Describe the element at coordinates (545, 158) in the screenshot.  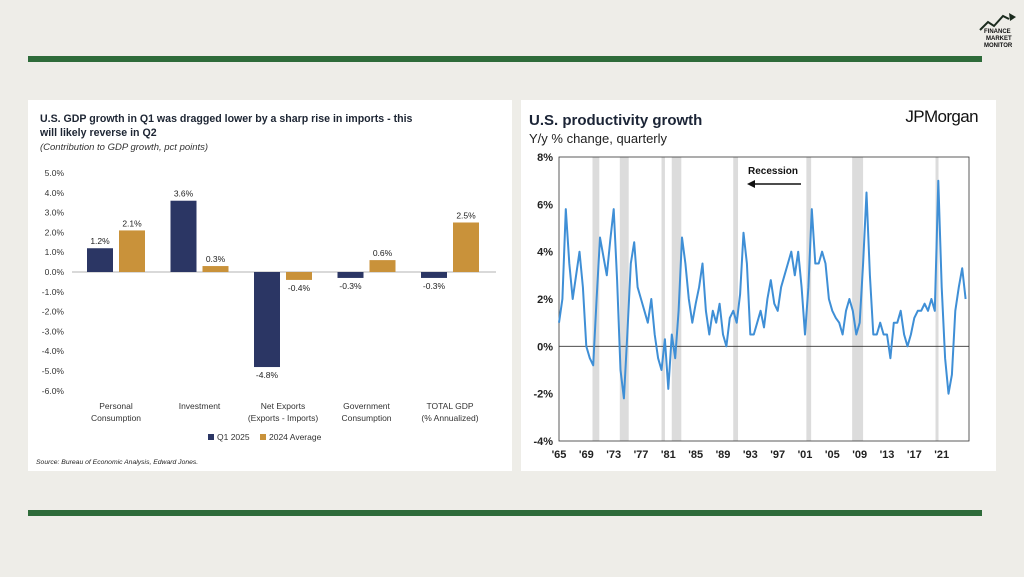
I see `y-tick-label: 8%` at that location.